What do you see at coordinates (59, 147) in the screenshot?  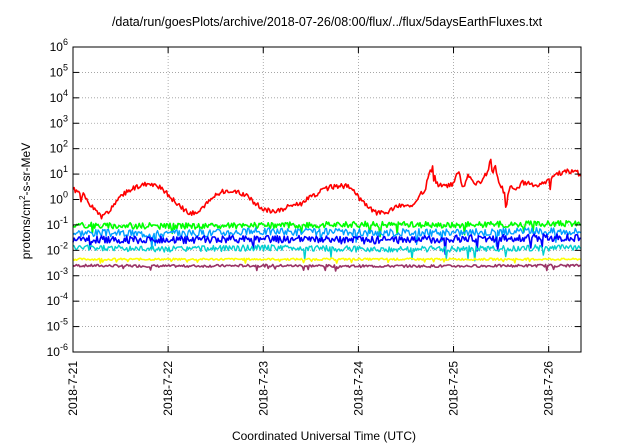 I see `y-tick-label: 10²` at bounding box center [59, 147].